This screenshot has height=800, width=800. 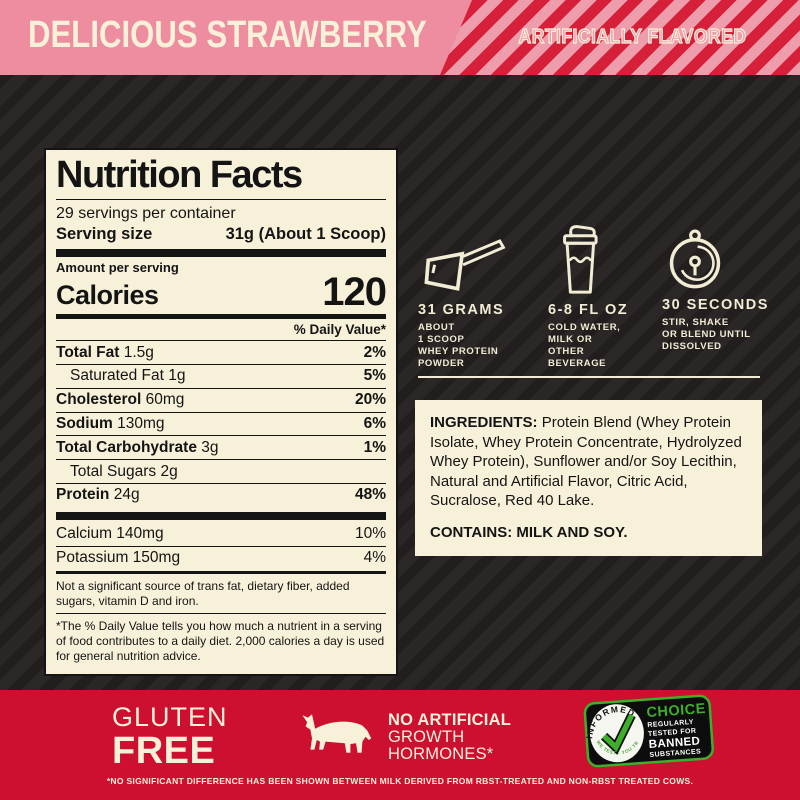 What do you see at coordinates (465, 265) in the screenshot?
I see `scoop-icon` at bounding box center [465, 265].